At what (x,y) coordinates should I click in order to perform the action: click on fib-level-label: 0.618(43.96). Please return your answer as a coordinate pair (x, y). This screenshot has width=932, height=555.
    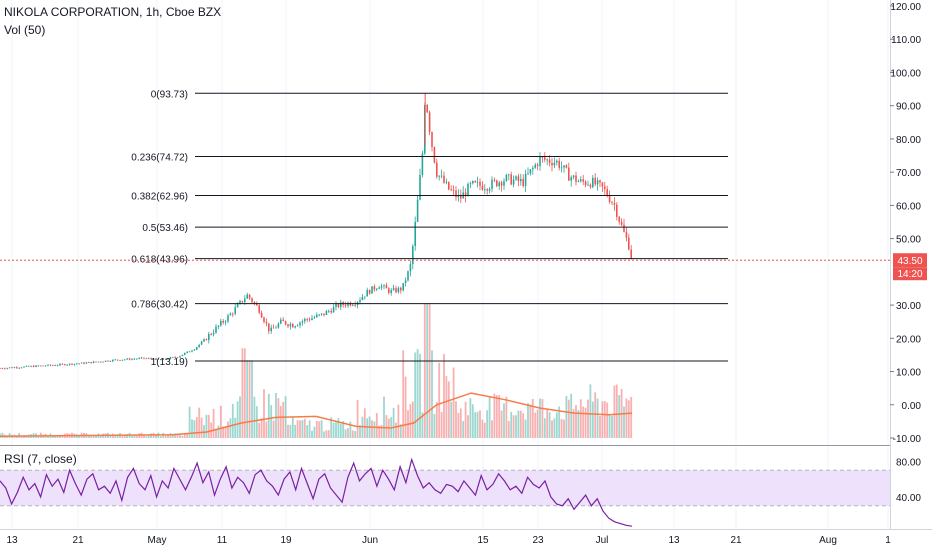
    Looking at the image, I should click on (159, 260).